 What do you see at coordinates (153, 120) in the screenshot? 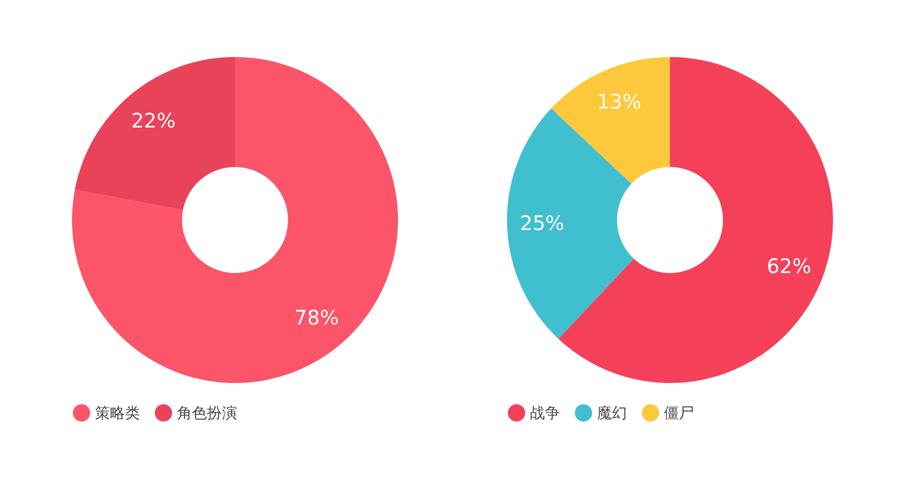
I see `data-label: 22%` at bounding box center [153, 120].